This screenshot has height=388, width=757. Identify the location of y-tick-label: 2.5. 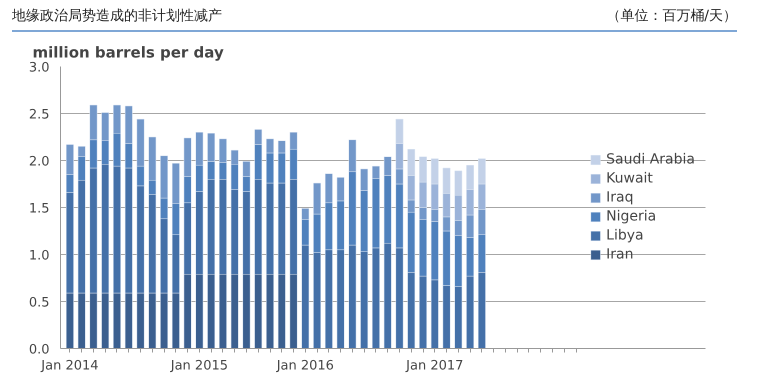
(39, 115).